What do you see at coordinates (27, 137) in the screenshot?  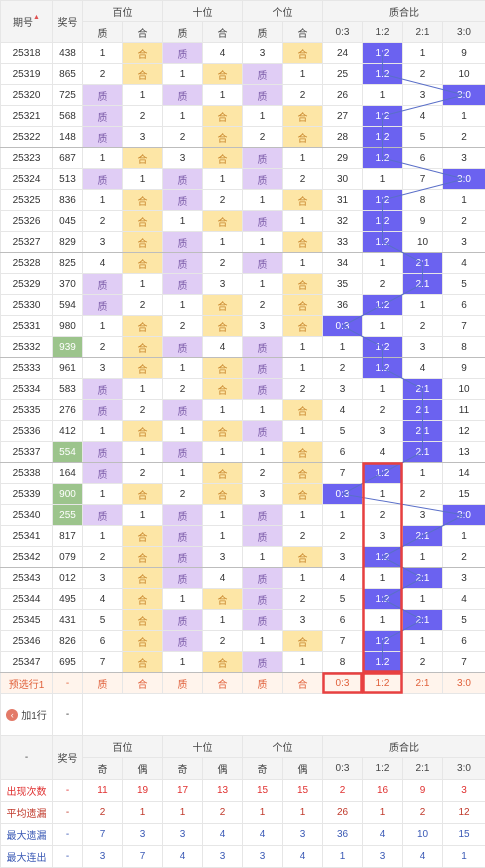 I see `period-cell: 25322` at bounding box center [27, 137].